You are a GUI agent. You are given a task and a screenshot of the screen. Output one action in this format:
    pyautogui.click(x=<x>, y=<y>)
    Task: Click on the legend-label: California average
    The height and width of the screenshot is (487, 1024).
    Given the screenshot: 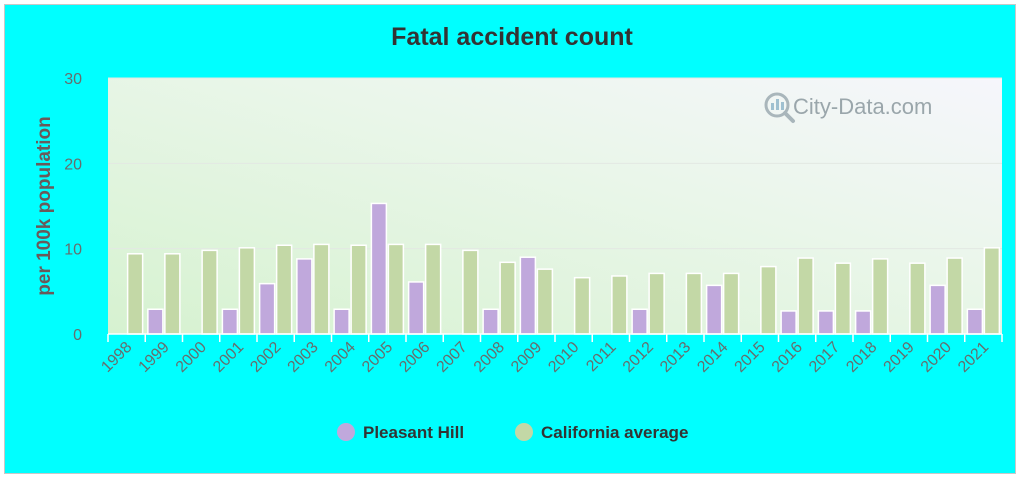 What is the action you would take?
    pyautogui.click(x=614, y=432)
    